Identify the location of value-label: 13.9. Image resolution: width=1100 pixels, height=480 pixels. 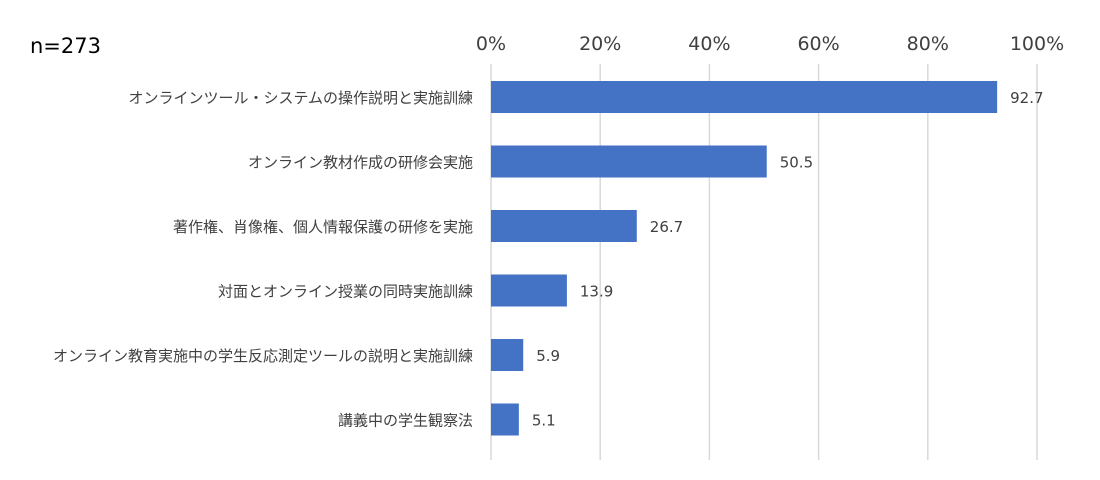
(596, 292).